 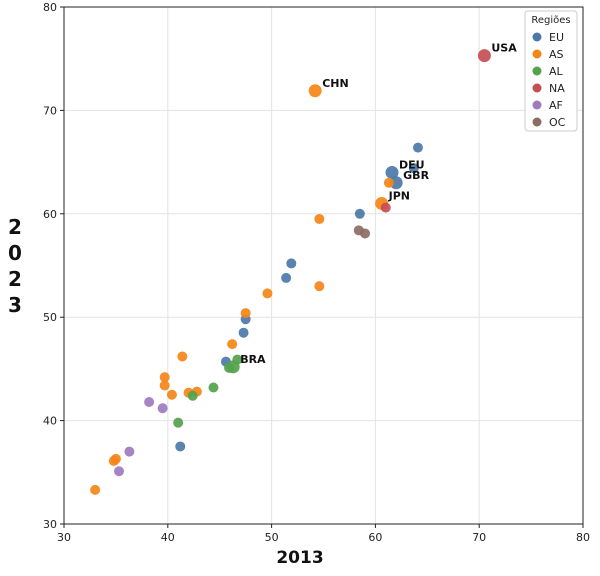 I want to click on y-tick-label: 60, so click(x=50, y=214).